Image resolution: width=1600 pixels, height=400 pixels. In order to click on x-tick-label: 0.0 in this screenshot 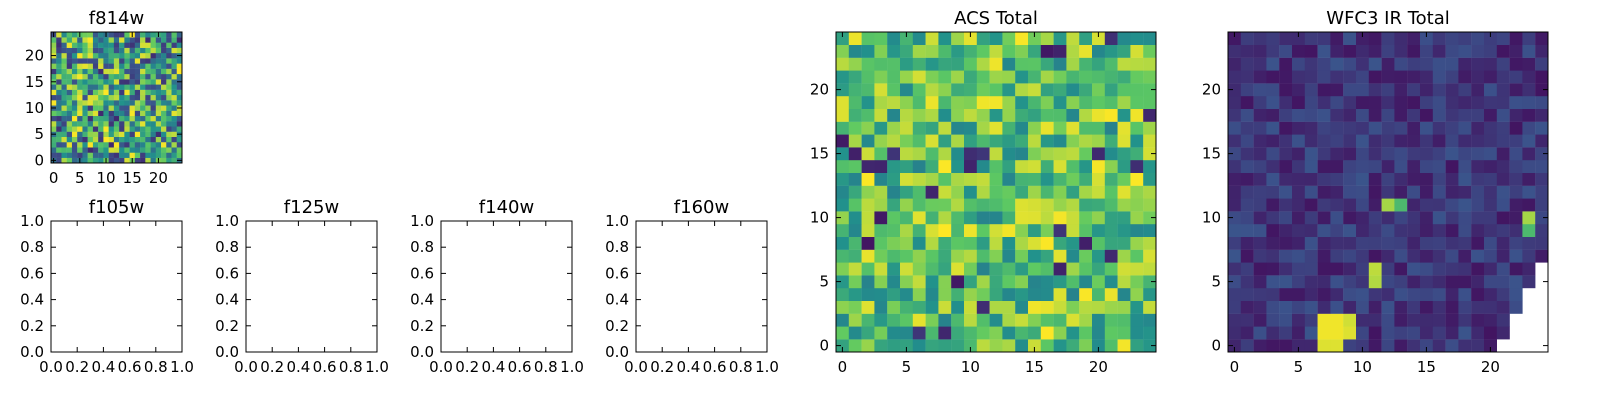, I will do `click(441, 367)`.